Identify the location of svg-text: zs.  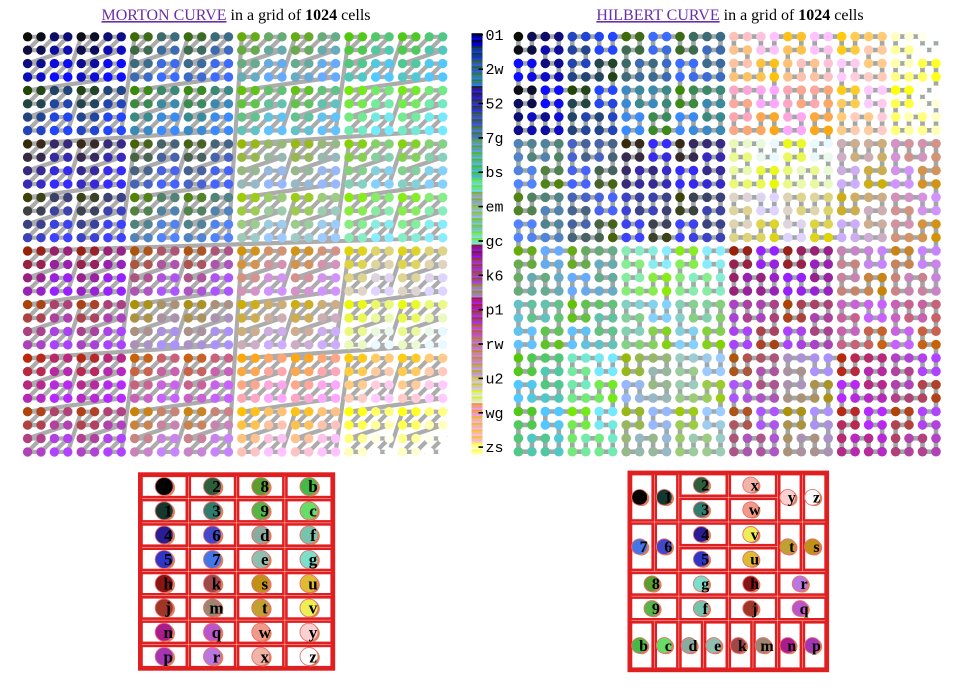
(495, 448).